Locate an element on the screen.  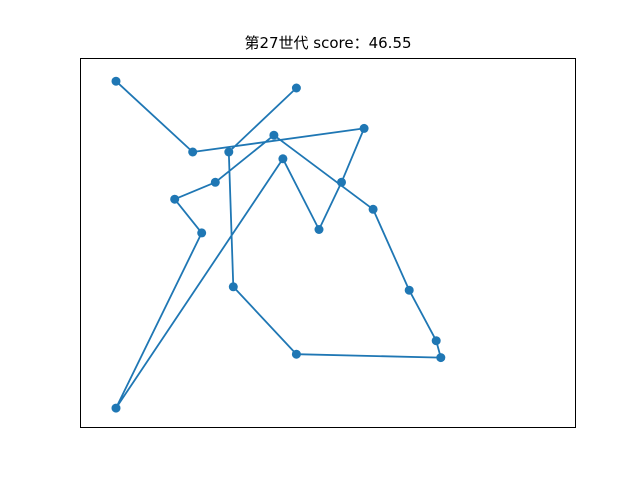
chart-title: 第27世代 score：46.55 is located at coordinates (327, 43).